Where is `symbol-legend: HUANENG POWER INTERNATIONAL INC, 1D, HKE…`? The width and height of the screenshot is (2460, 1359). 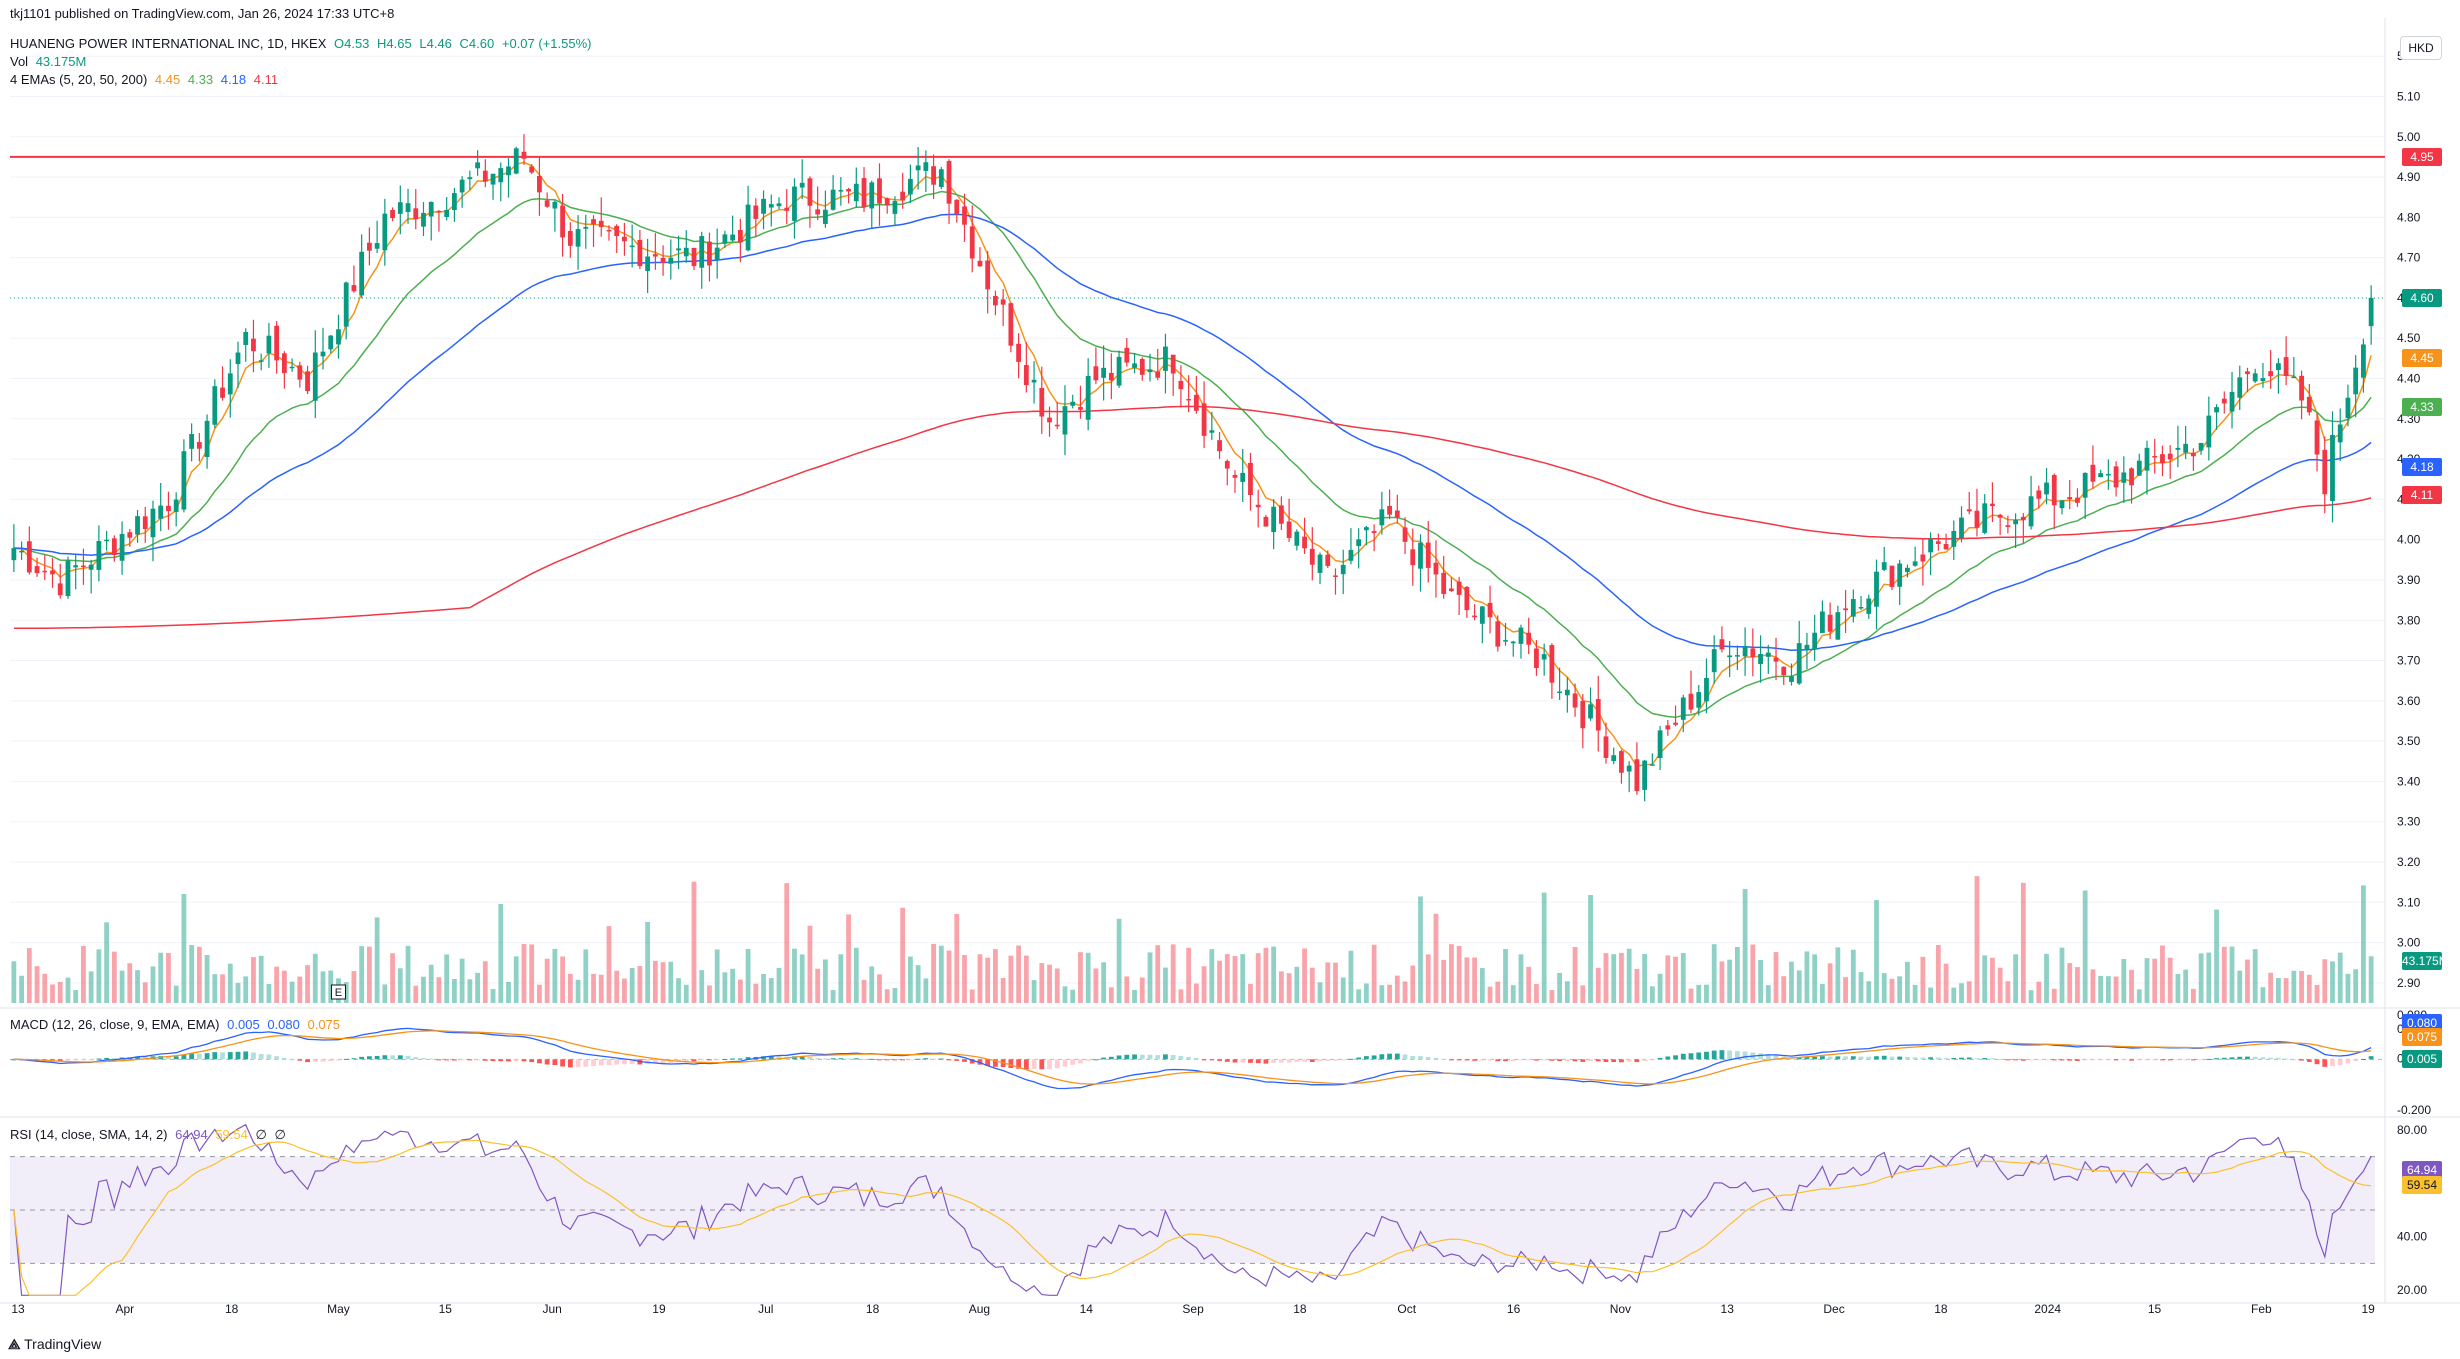 symbol-legend: HUANENG POWER INTERNATIONAL INC, 1D, HKE… is located at coordinates (303, 43).